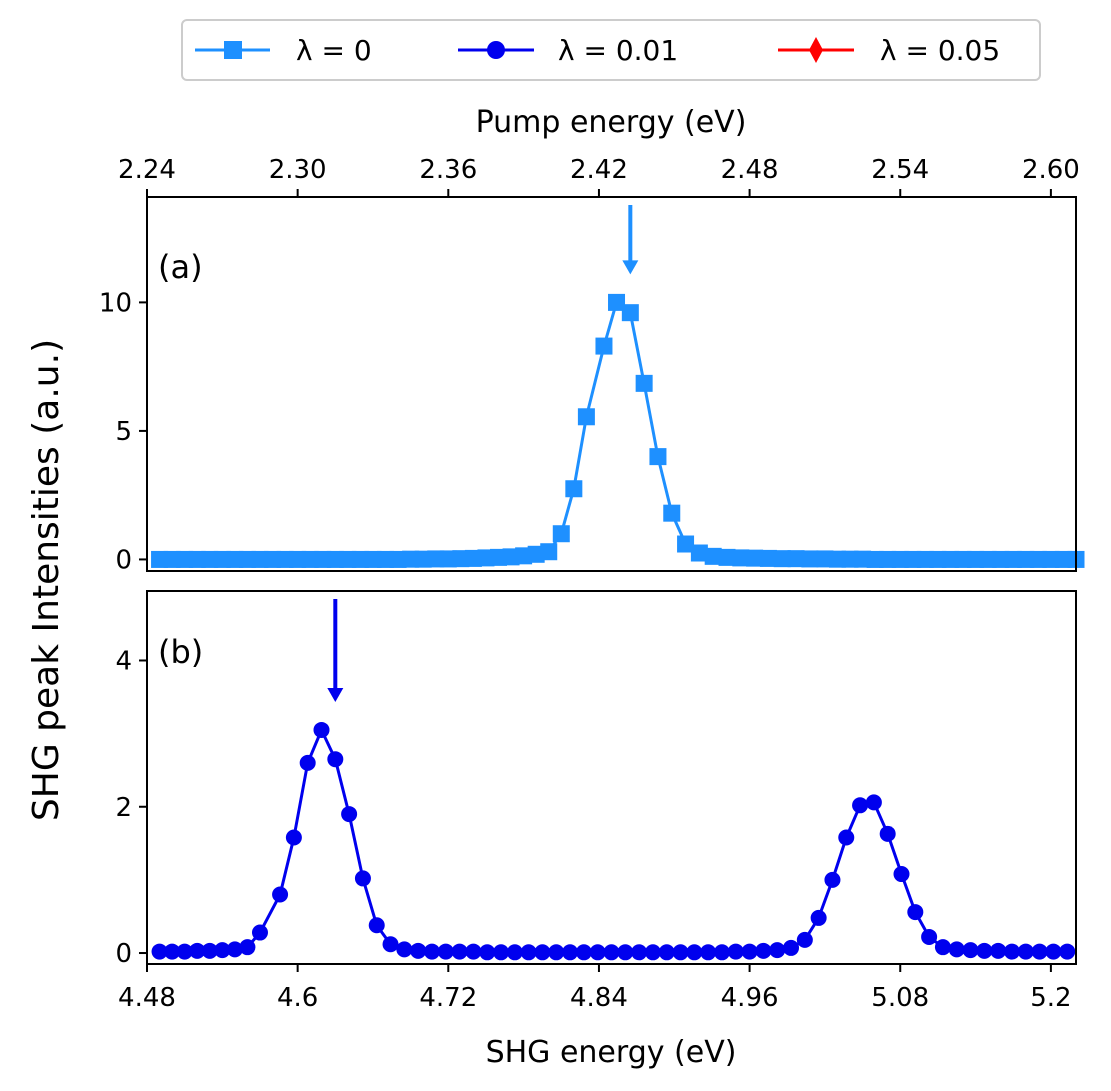 The width and height of the screenshot is (1111, 1091). Describe the element at coordinates (900, 170) in the screenshot. I see `top-tick-label: 2.54` at that location.